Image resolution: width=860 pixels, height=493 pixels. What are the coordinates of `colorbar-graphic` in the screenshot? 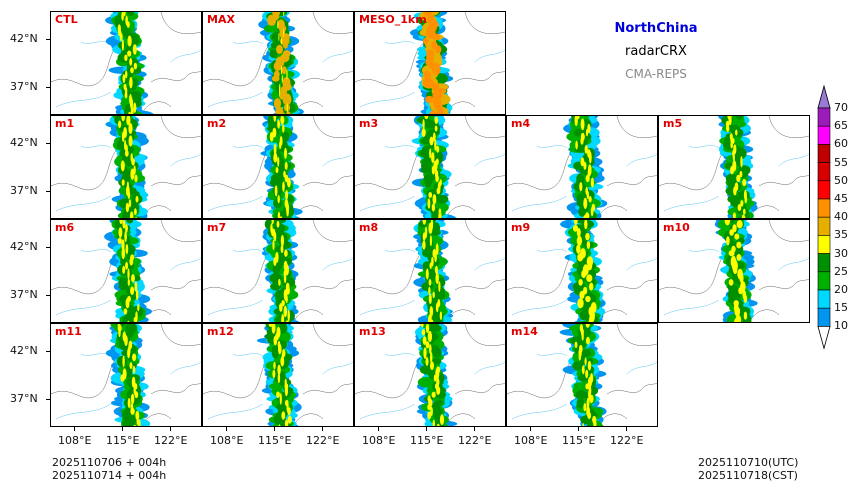 It's located at (824, 217).